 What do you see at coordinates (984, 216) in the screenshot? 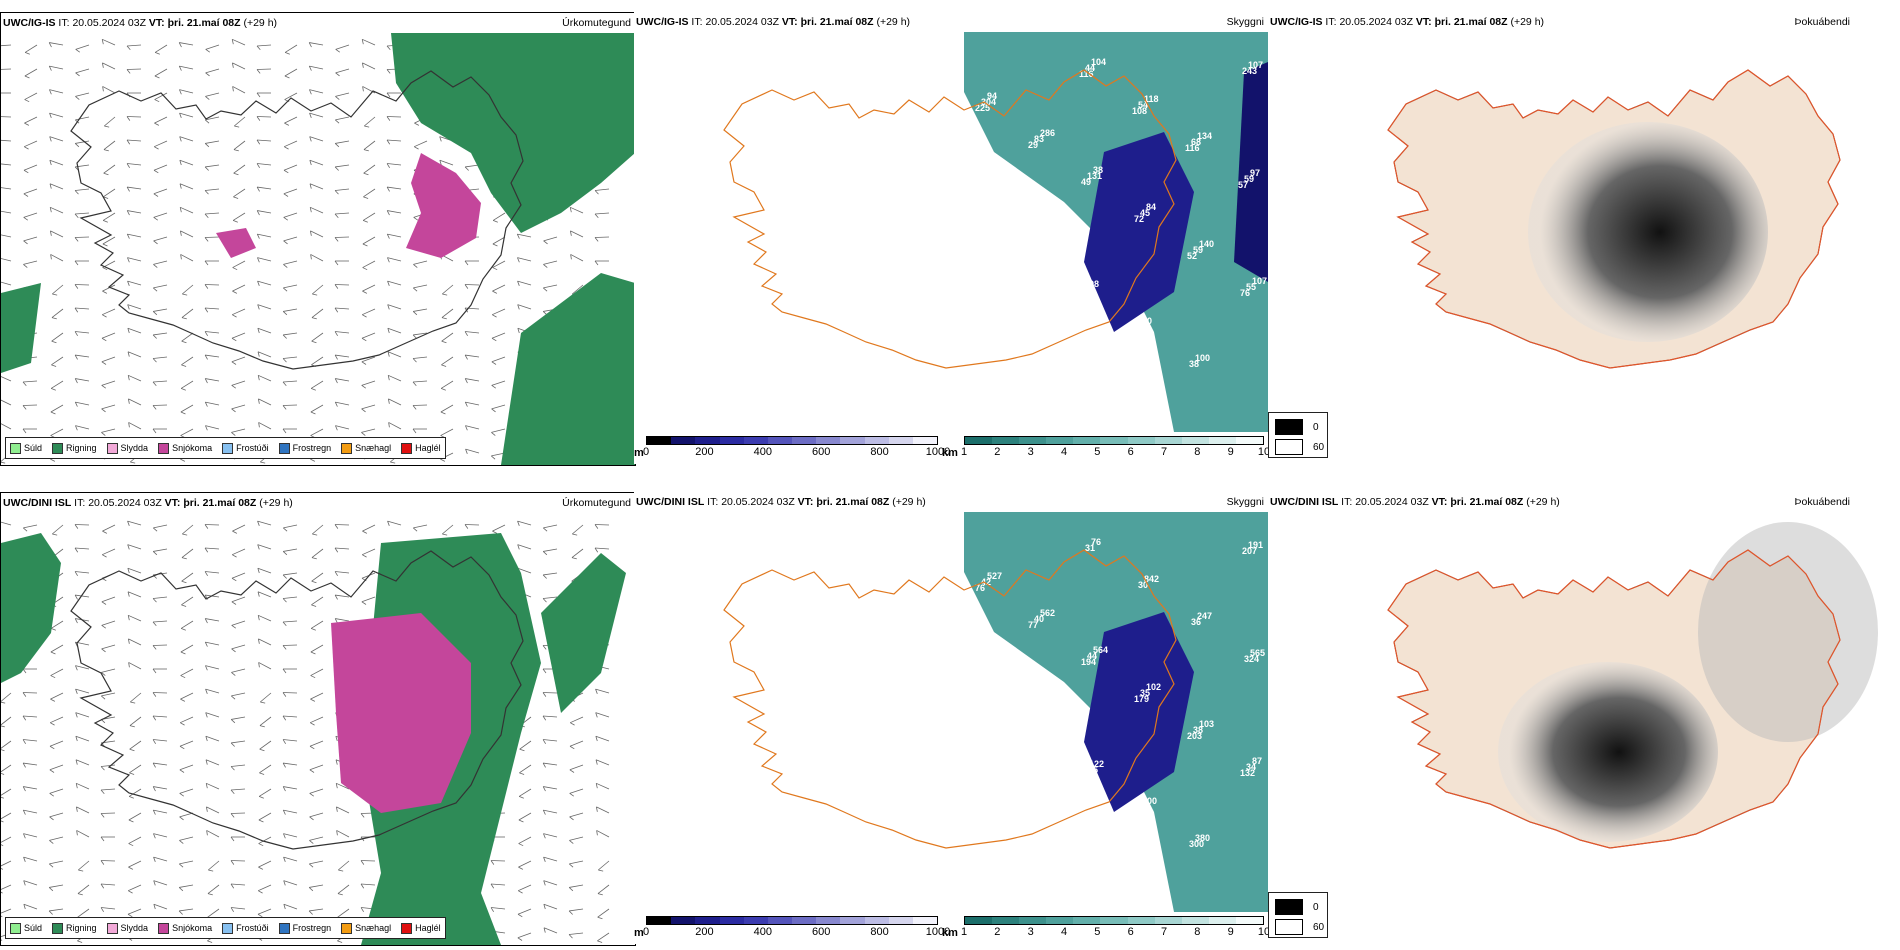
I see `ceiling-value: 127` at bounding box center [984, 216].